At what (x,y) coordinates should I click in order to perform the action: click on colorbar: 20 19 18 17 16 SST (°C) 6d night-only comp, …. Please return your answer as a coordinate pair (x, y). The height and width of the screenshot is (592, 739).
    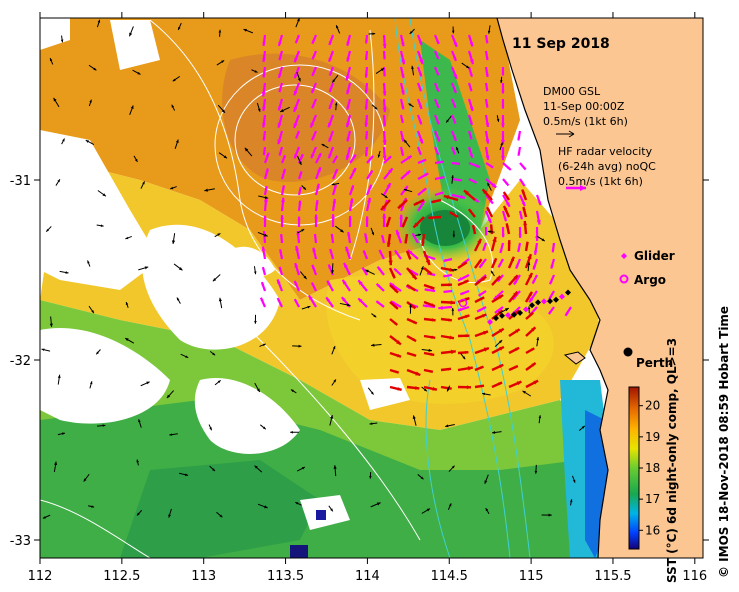
    Looking at the image, I should click on (653, 460).